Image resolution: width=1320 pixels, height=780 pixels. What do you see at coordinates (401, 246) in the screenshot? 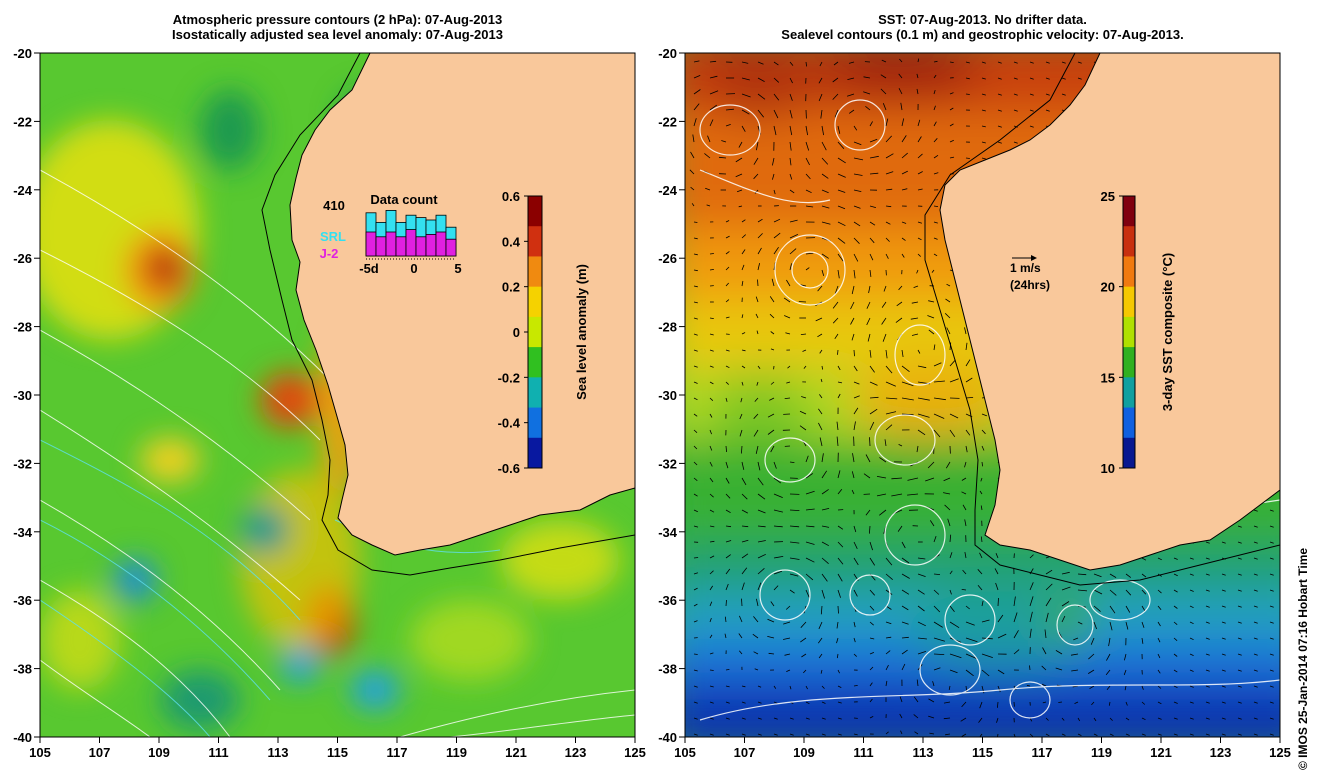
I see `inset-bar-j2` at bounding box center [401, 246].